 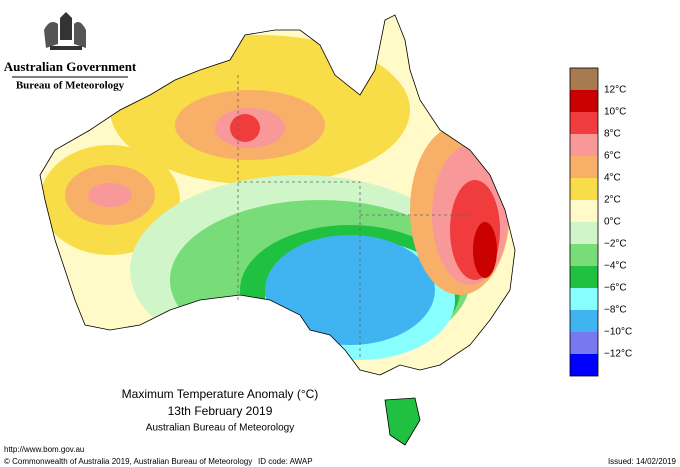 I want to click on legend-label: −10°C, so click(x=618, y=332).